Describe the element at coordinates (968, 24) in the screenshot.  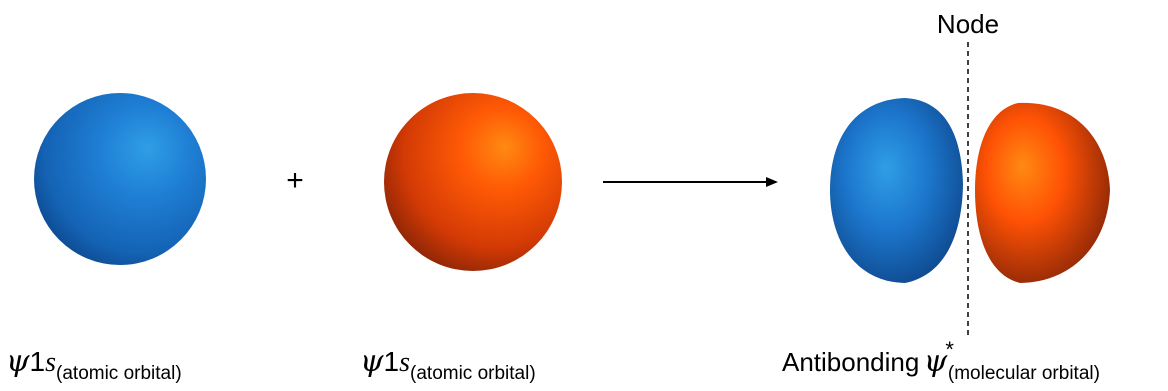
I see `node-label: Node` at that location.